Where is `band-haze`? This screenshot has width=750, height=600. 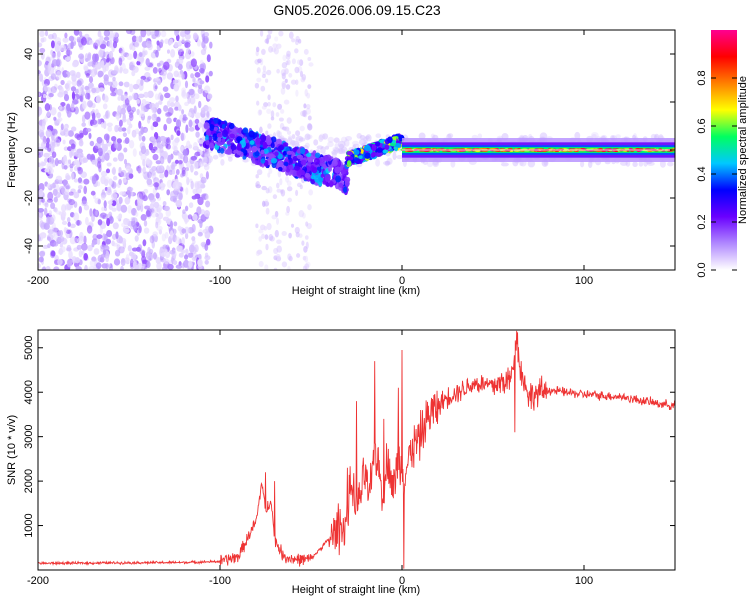
band-haze is located at coordinates (307, 145).